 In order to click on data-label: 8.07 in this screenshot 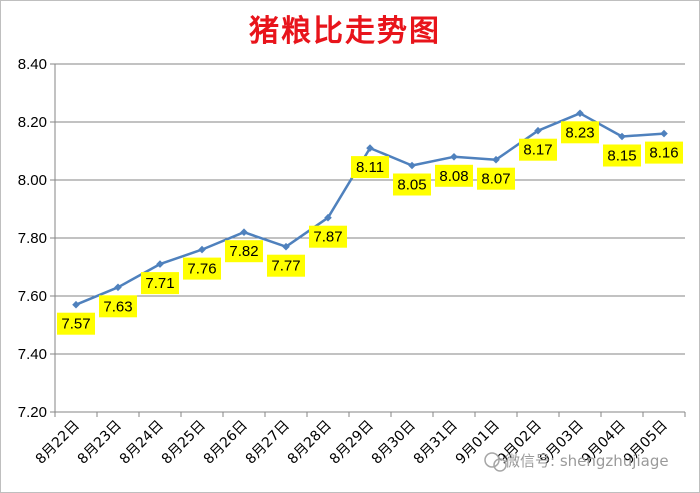, I will do `click(495, 179)`.